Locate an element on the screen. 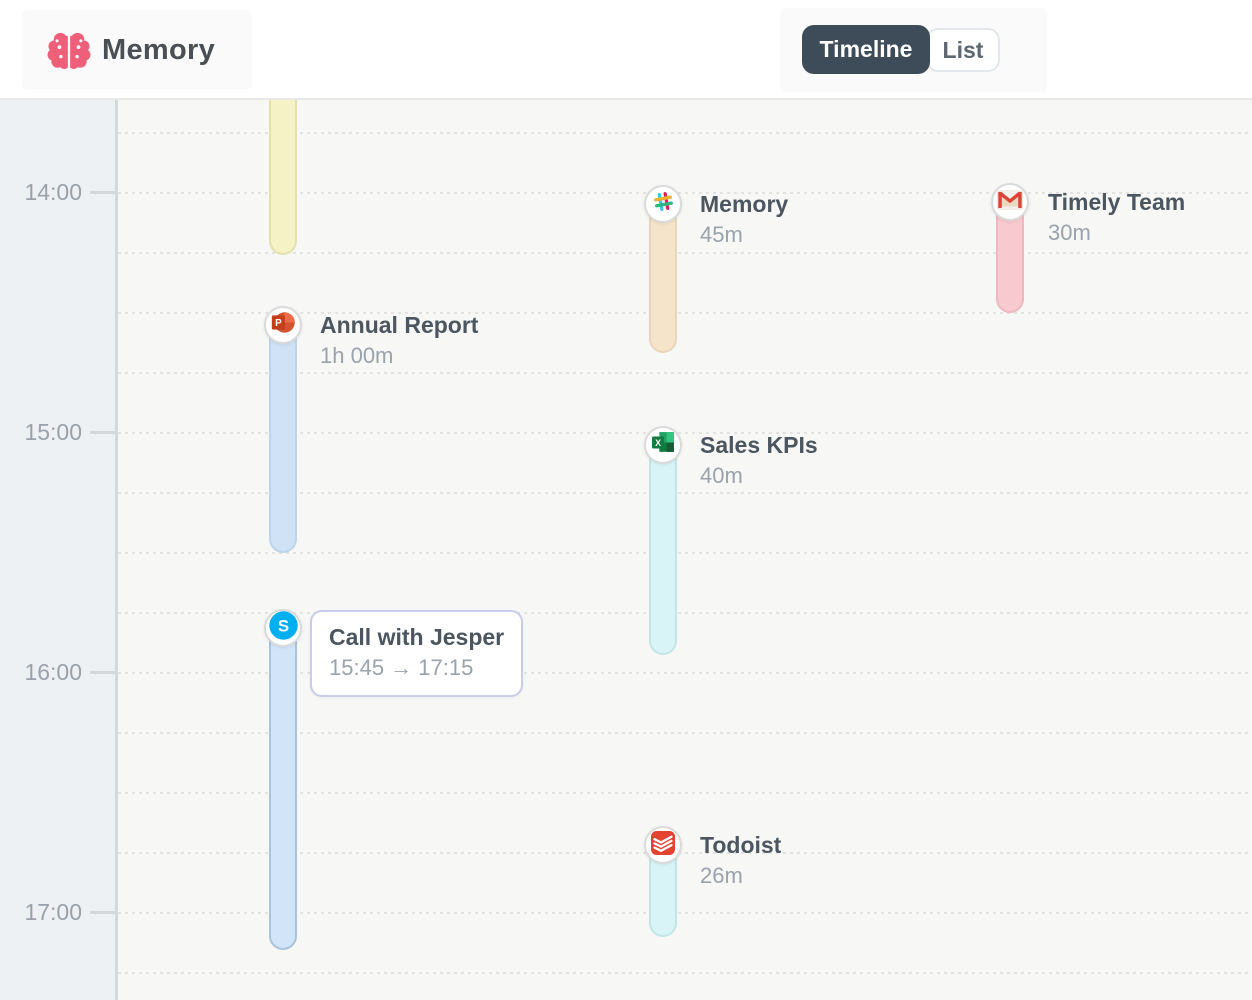  entry-duration: 45m is located at coordinates (721, 234).